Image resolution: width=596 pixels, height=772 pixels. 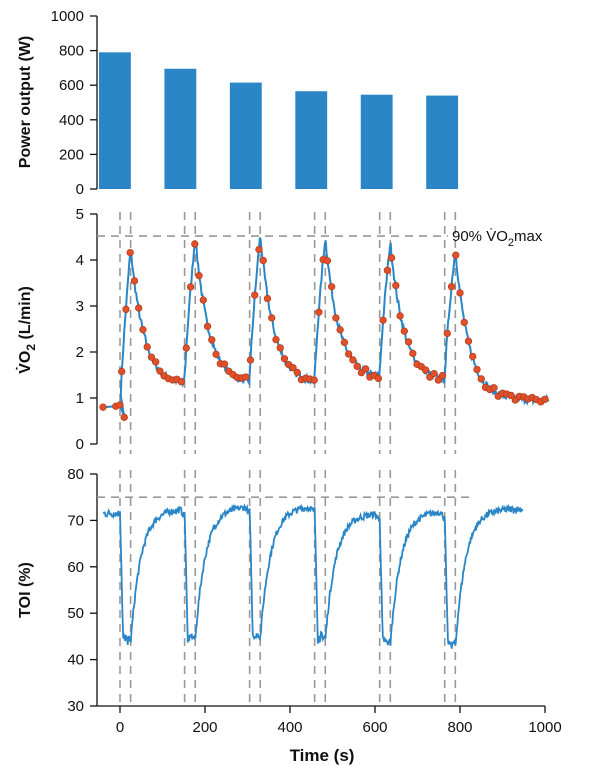 I want to click on x-tick-label-2: 400, so click(x=289, y=727).